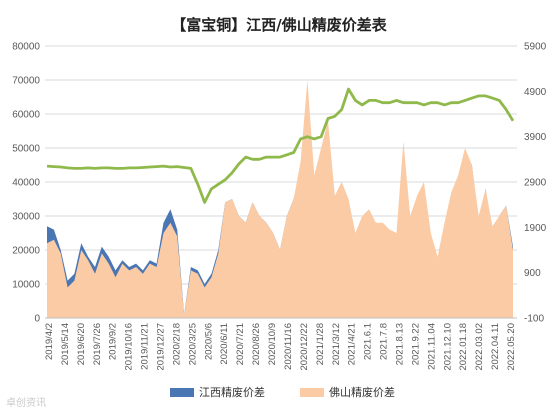  What do you see at coordinates (65, 344) in the screenshot?
I see `x-axis-tick-label: 2019/5/14` at bounding box center [65, 344].